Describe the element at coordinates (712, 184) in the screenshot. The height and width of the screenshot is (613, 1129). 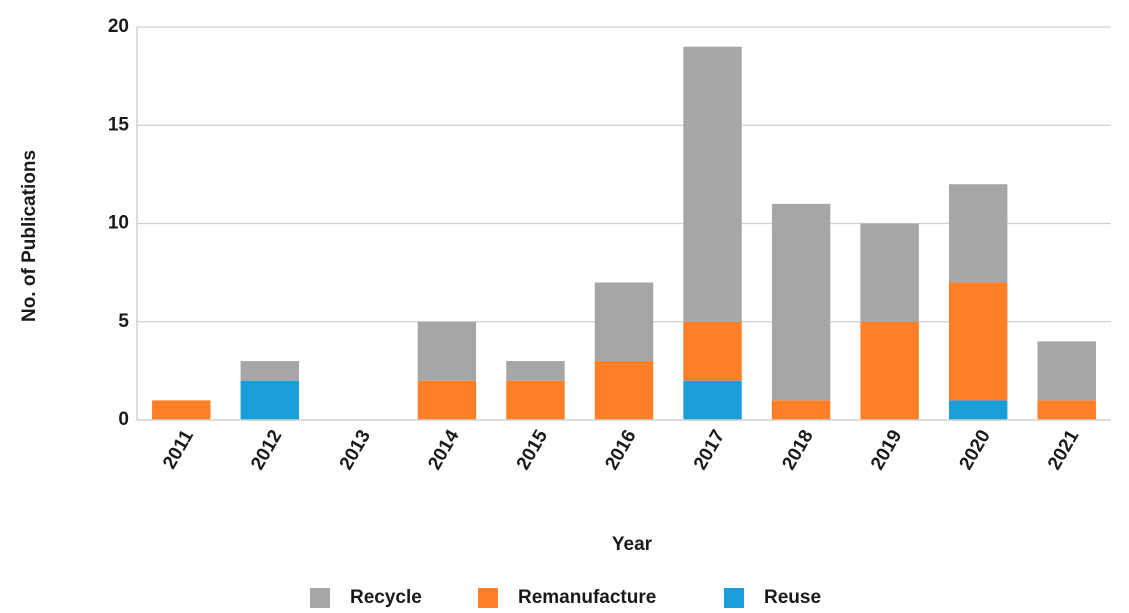
I see `bar-segment-recycle-2017` at that location.